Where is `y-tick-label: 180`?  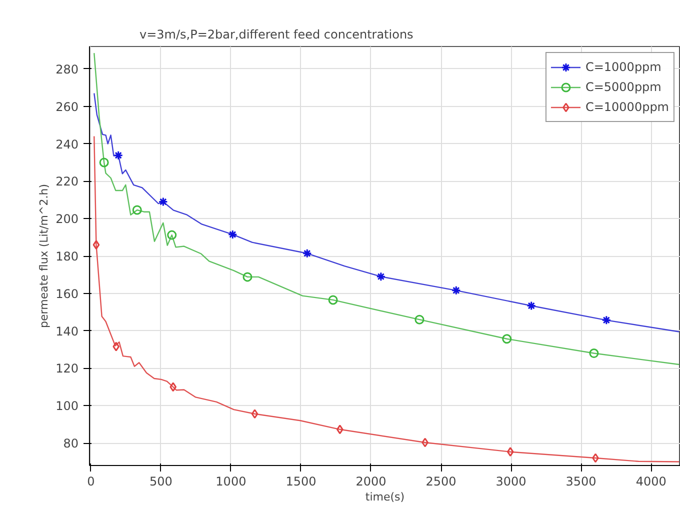 y-tick-label: 180 is located at coordinates (67, 257).